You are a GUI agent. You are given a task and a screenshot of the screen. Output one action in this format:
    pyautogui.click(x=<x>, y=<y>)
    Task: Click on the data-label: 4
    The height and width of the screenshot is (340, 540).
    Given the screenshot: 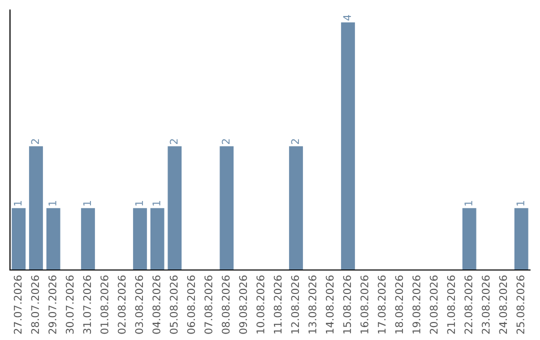 What is the action you would take?
    pyautogui.click(x=347, y=17)
    